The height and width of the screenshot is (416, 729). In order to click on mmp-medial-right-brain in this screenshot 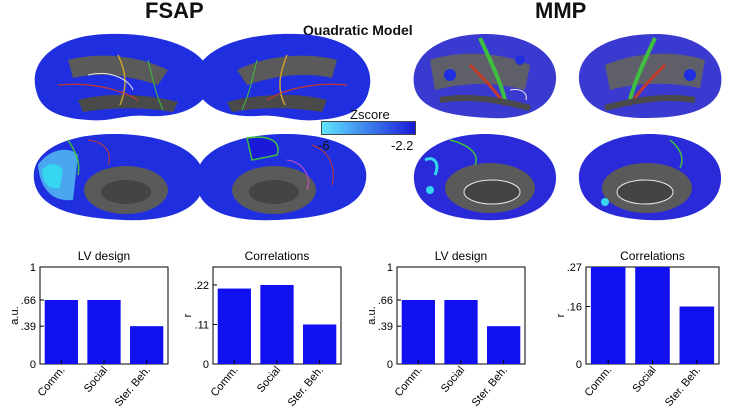, I will do `click(650, 177)`.